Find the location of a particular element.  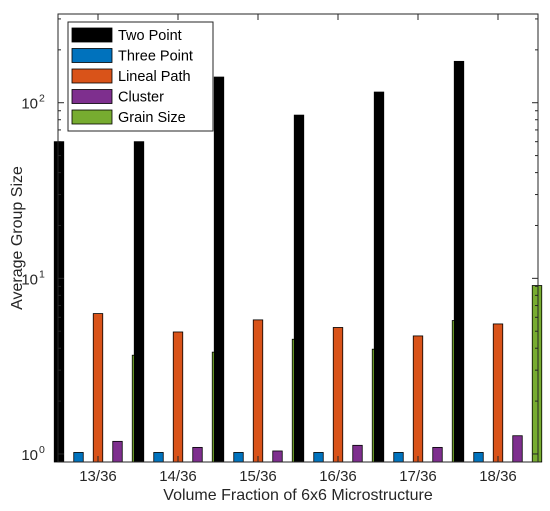

legend-swatch-grain-size is located at coordinates (92, 117).